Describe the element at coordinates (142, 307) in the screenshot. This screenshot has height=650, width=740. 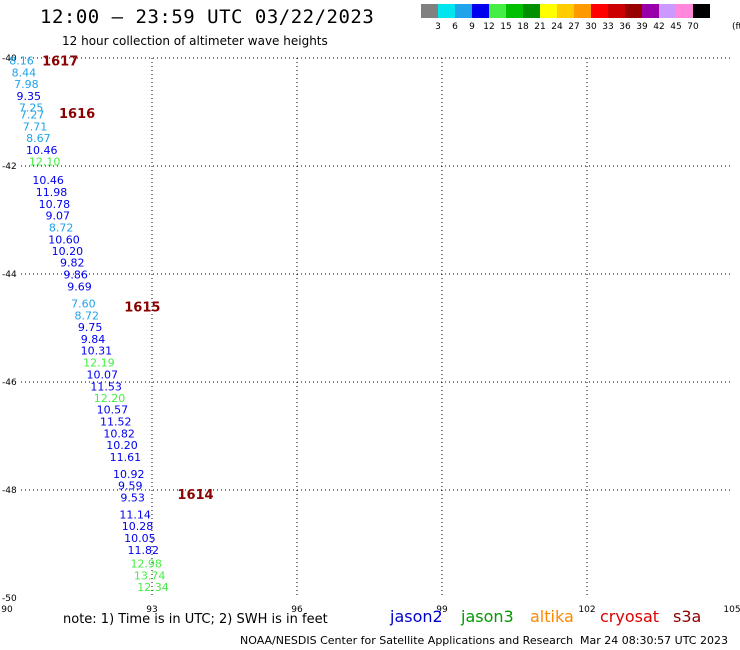
I see `time-label: 1615` at that location.